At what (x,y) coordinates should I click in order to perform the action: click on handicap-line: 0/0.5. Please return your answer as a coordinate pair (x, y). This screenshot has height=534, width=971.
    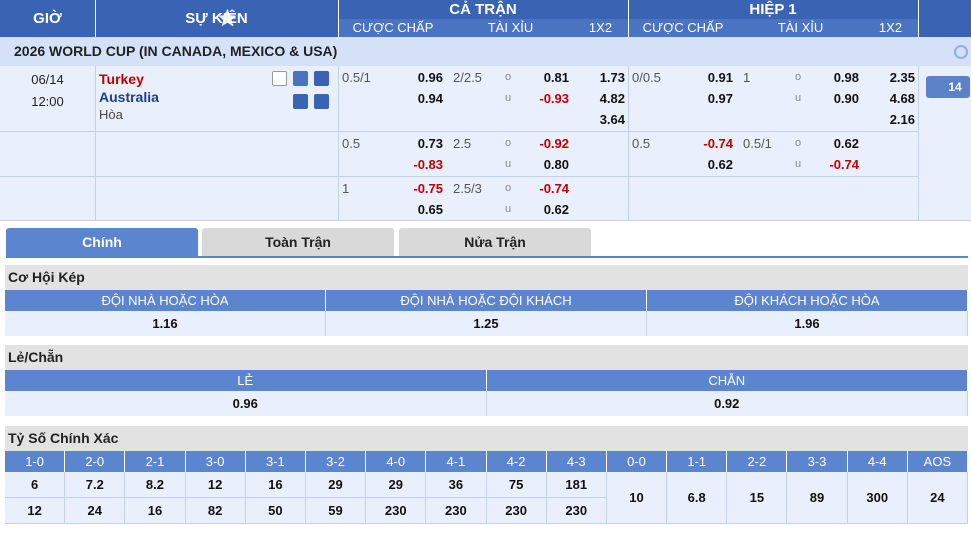
    Looking at the image, I should click on (646, 77).